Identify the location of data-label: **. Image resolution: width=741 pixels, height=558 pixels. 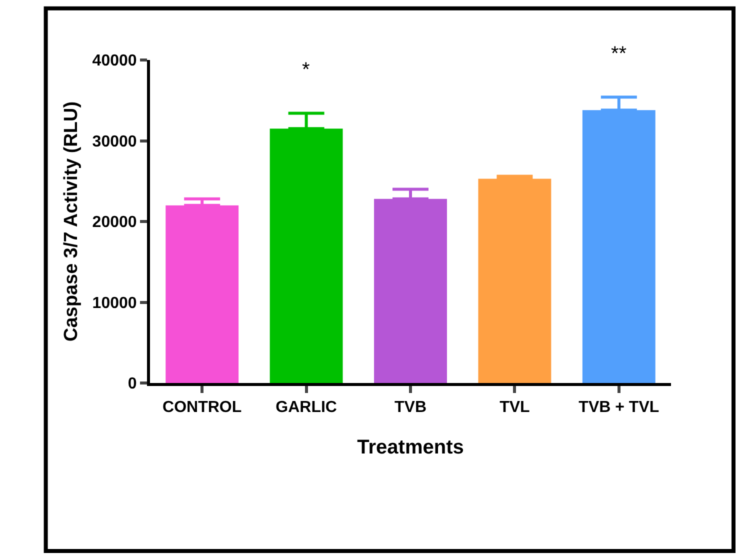
(619, 54).